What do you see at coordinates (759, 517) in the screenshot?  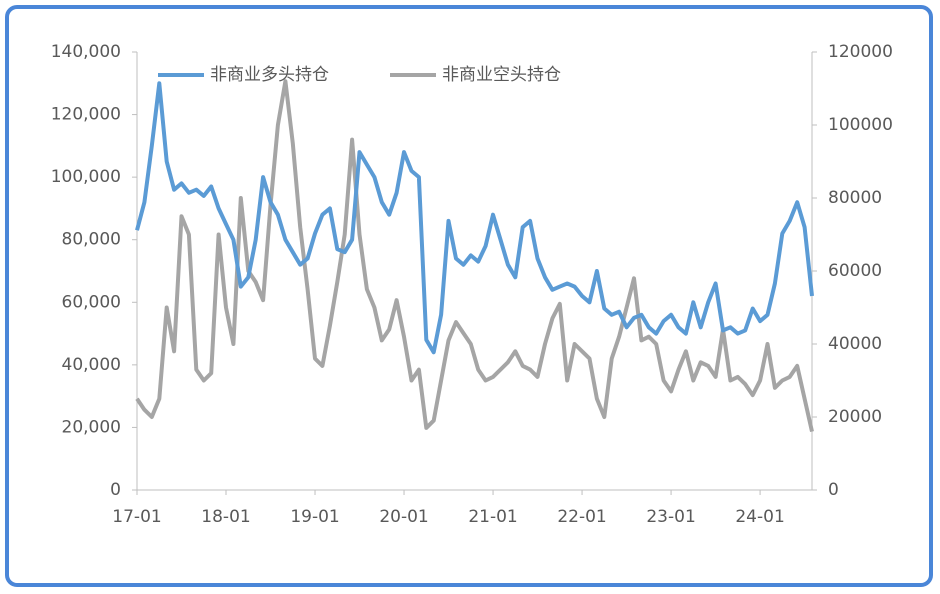 I see `x-tick-label: 24-01` at bounding box center [759, 517].